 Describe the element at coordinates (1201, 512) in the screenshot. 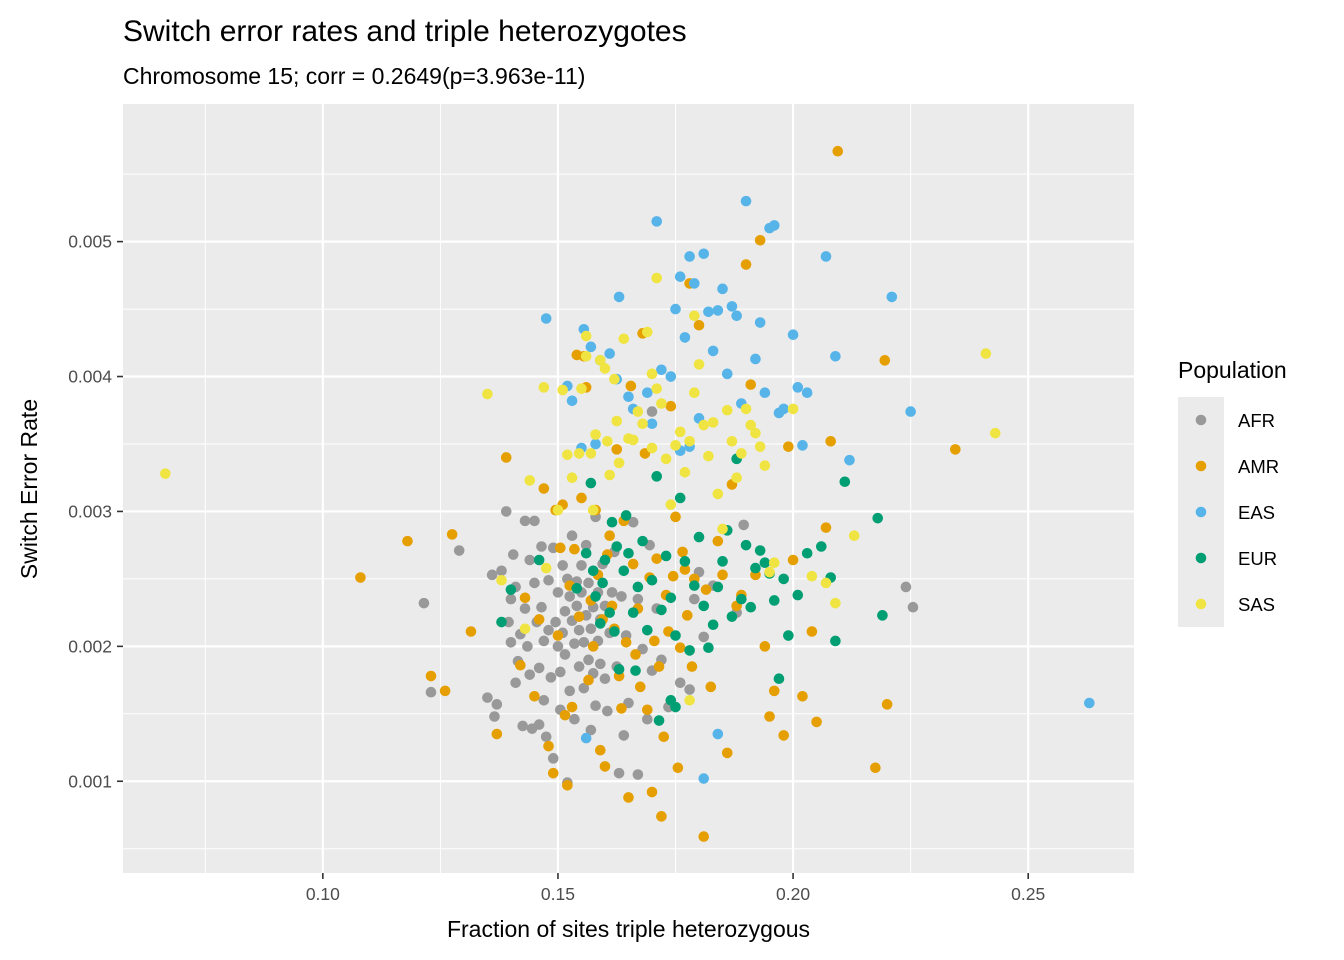

I see `legend-key-eas` at that location.